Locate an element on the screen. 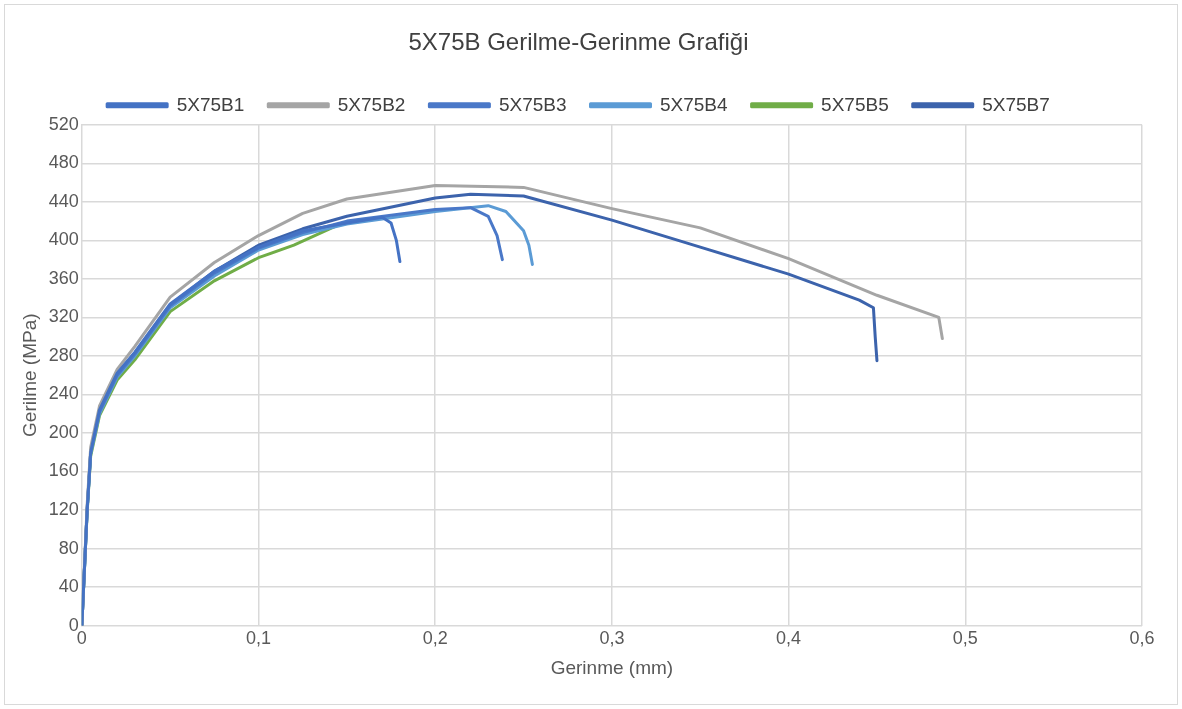  x-tick-label: 0,4 is located at coordinates (789, 638).